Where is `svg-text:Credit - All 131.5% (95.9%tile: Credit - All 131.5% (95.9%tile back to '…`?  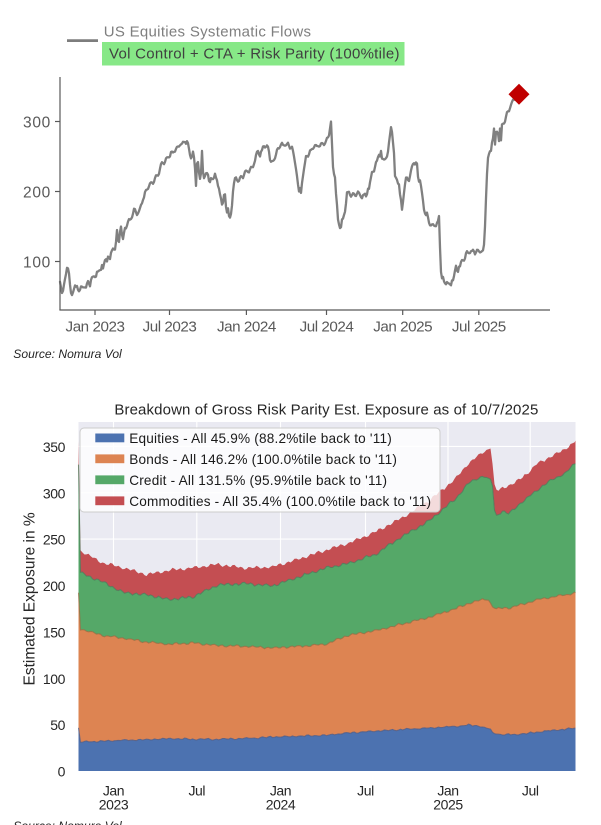 svg-text:Credit - All 131.5% (95.9%tile: Credit - All 131.5% (95.9%tile back to '… is located at coordinates (258, 480).